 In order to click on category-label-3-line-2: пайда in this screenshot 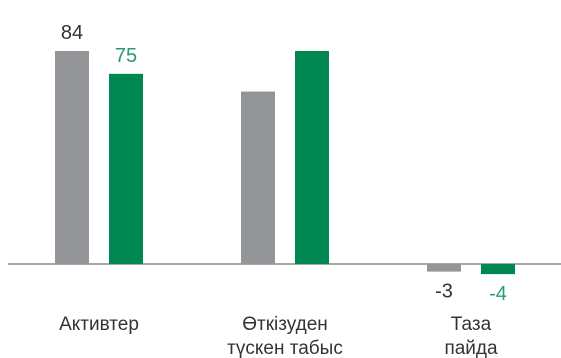, I will do `click(471, 348)`.